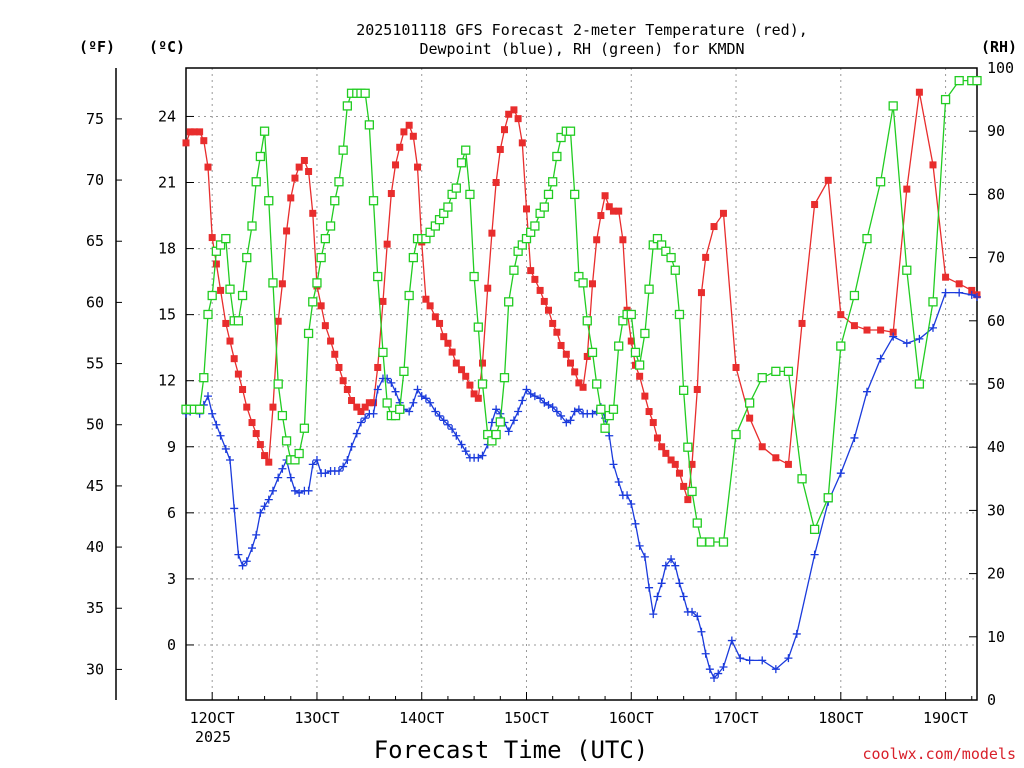 The height and width of the screenshot is (768, 1024). What do you see at coordinates (996, 194) in the screenshot?
I see `rh-tick-label: 80` at bounding box center [996, 194].